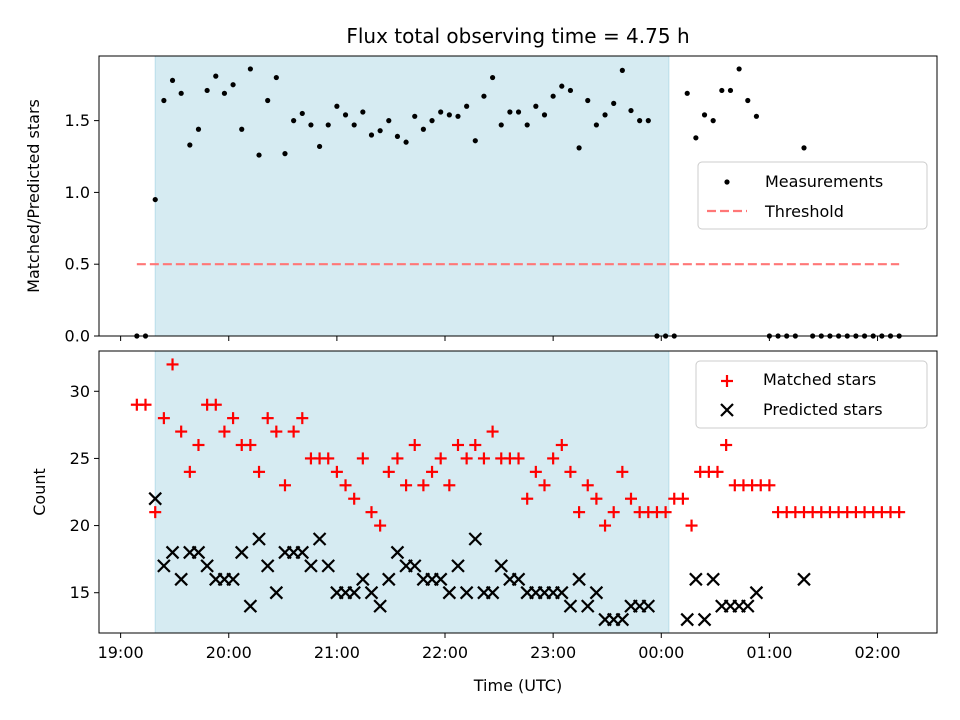  What do you see at coordinates (80, 458) in the screenshot?
I see `y-tick-label: 25` at bounding box center [80, 458].